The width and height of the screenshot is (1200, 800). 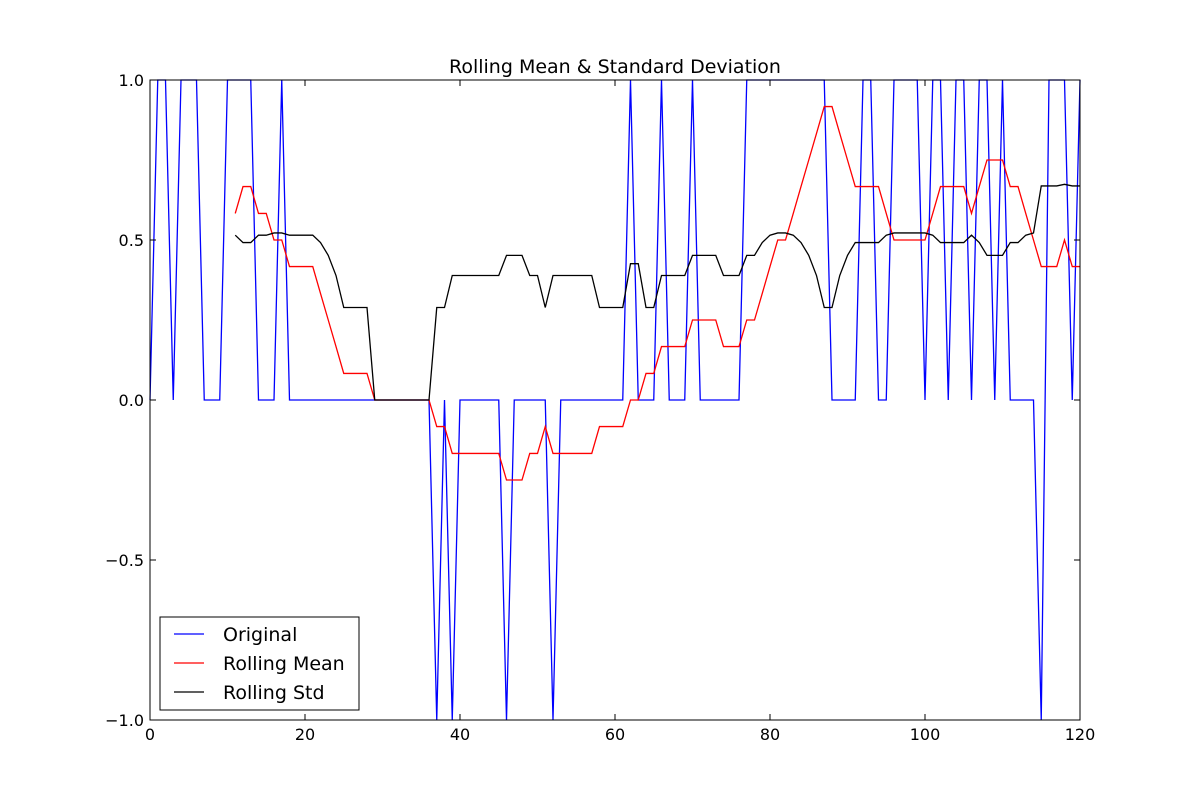 What do you see at coordinates (1080, 734) in the screenshot?
I see `x-tick-label: 120` at bounding box center [1080, 734].